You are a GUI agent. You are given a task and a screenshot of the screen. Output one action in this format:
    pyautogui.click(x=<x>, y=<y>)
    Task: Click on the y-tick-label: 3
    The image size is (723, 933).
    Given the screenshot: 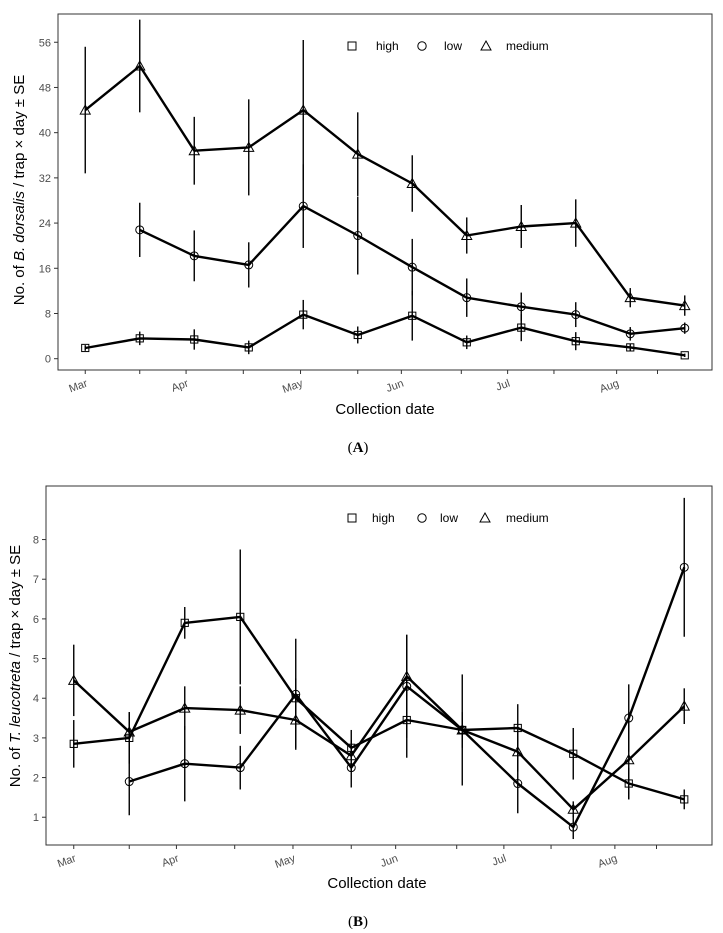 What is the action you would take?
    pyautogui.click(x=36, y=739)
    